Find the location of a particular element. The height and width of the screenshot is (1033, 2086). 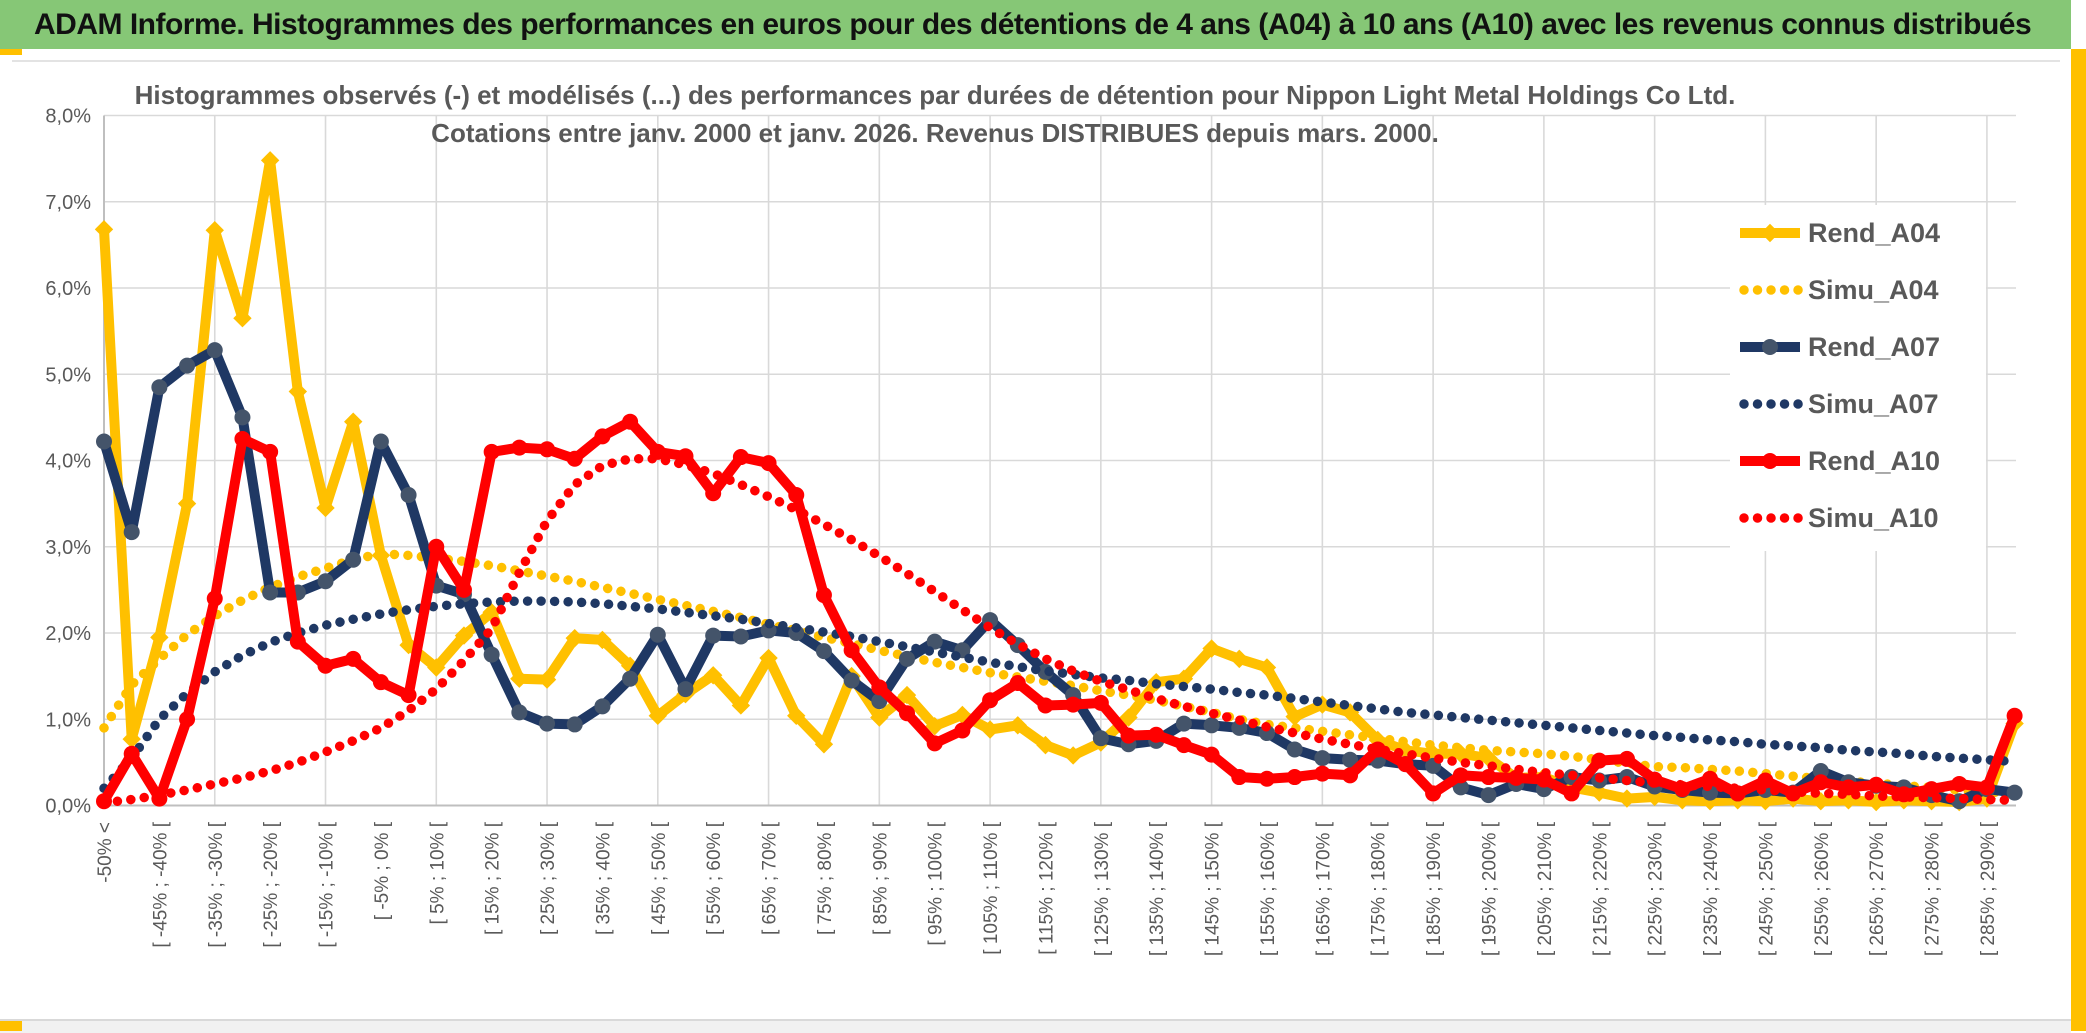

legend-item-Rend_A04: Rend_A04 is located at coordinates (1840, 233).